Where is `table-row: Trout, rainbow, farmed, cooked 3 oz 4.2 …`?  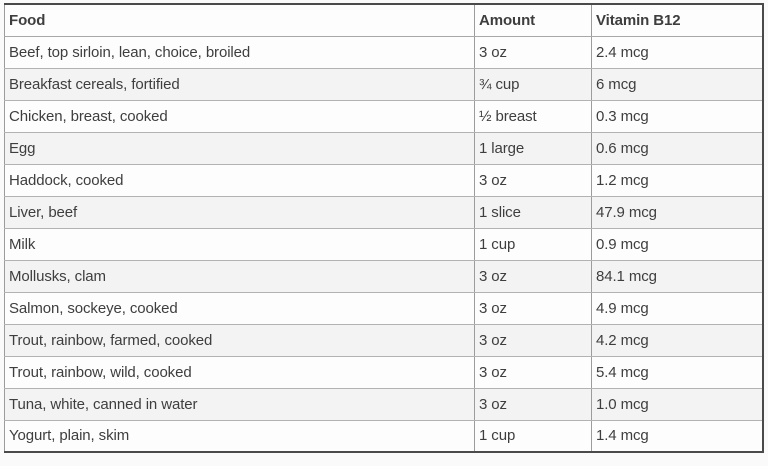
table-row: Trout, rainbow, farmed, cooked 3 oz 4.2 … is located at coordinates (383, 340).